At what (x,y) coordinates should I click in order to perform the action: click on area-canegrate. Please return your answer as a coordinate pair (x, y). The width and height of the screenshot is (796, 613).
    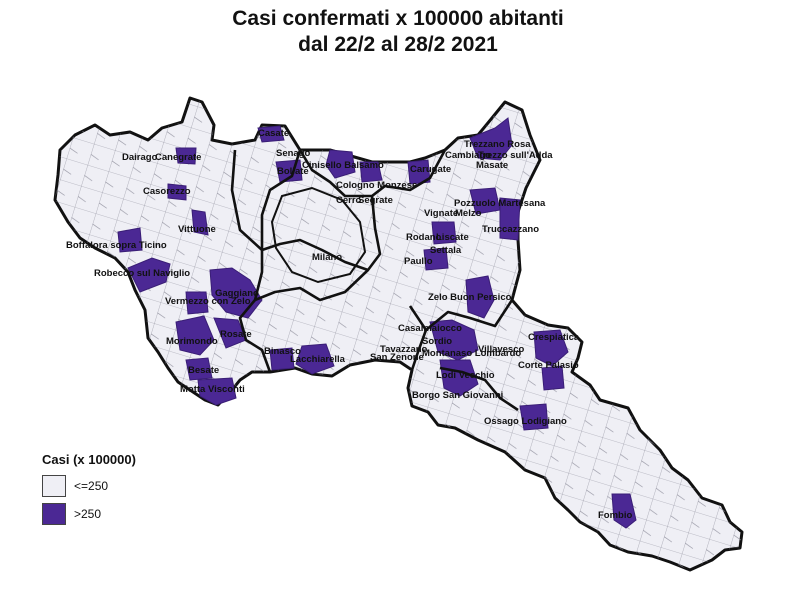
    Looking at the image, I should click on (186, 156).